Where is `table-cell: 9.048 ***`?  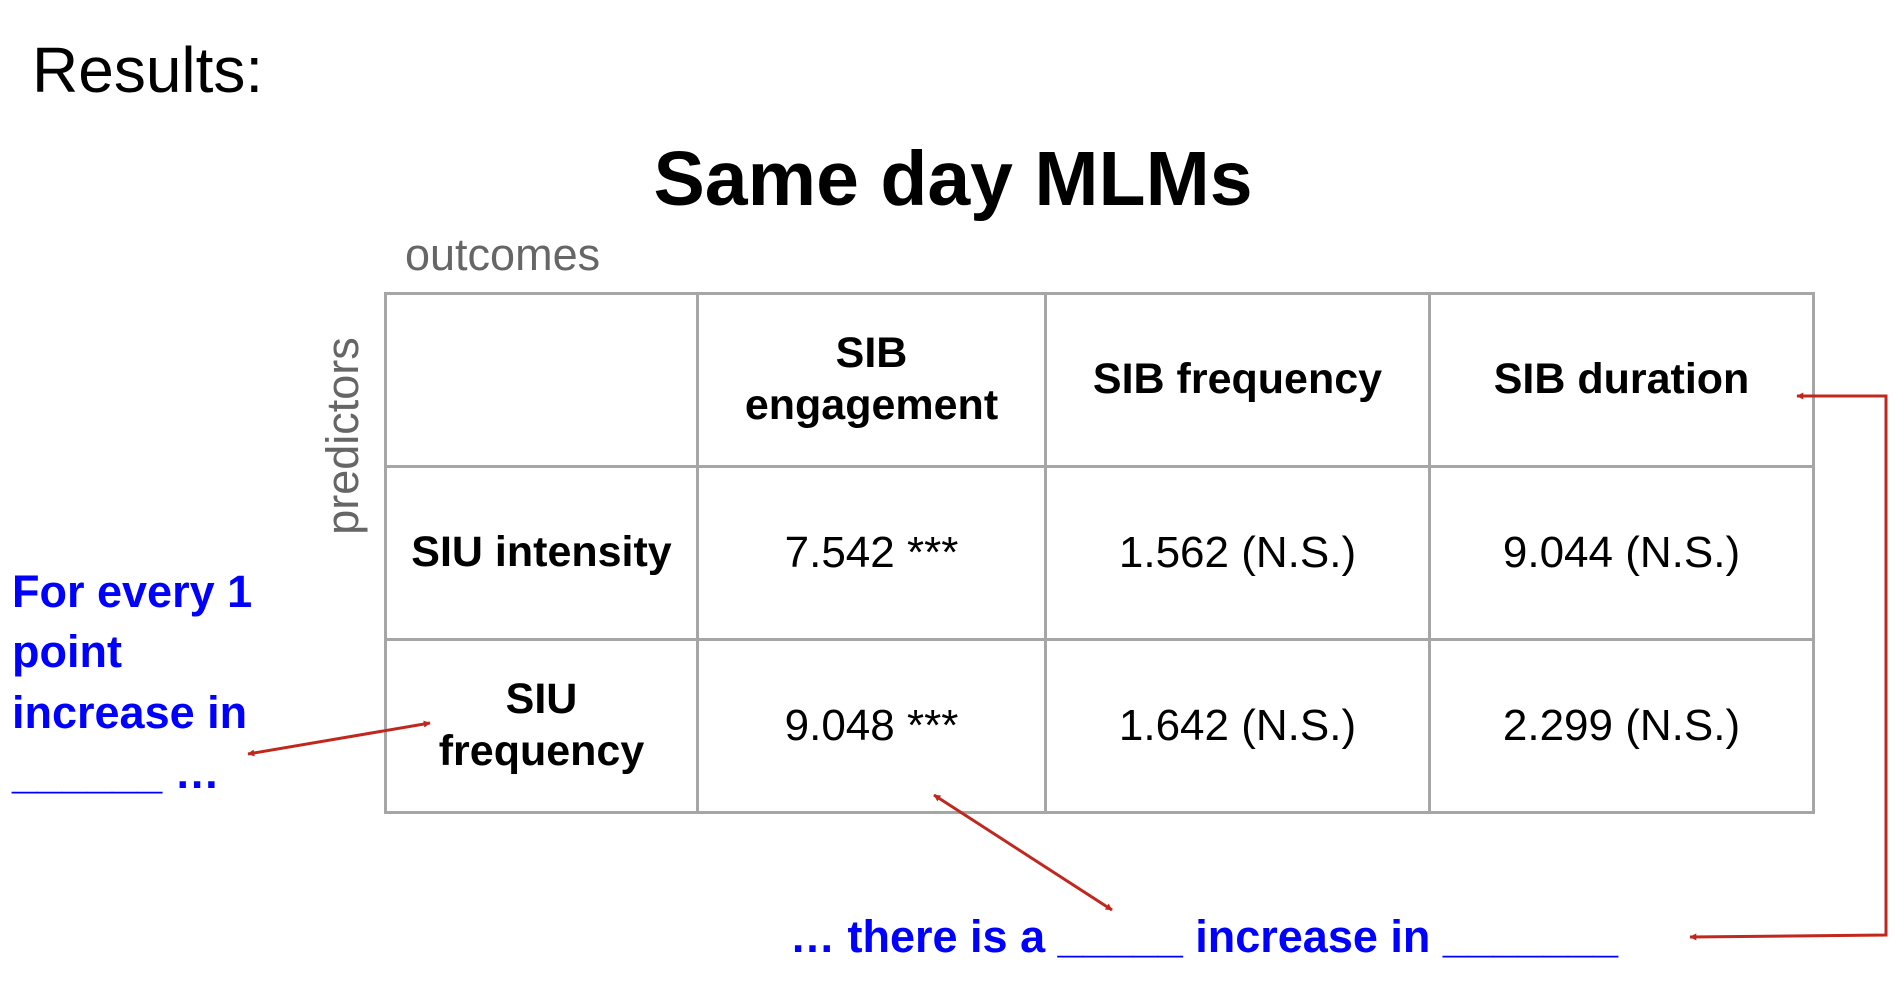 table-cell: 9.048 *** is located at coordinates (871, 726).